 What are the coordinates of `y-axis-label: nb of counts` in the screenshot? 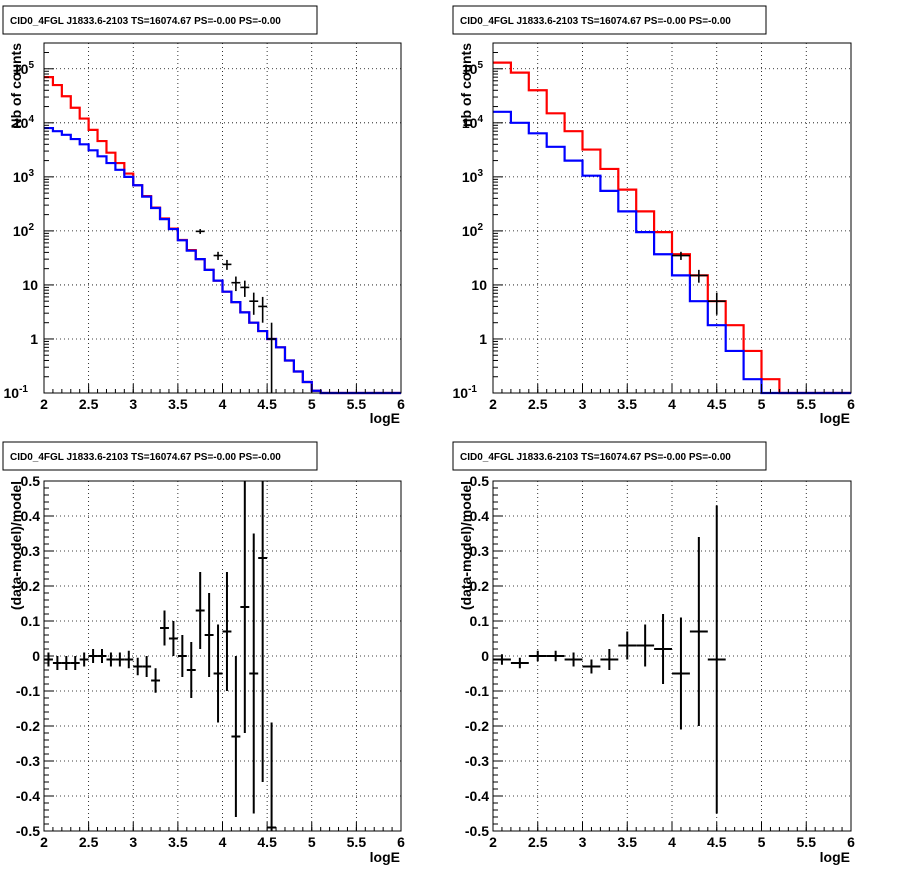 It's located at (466, 85).